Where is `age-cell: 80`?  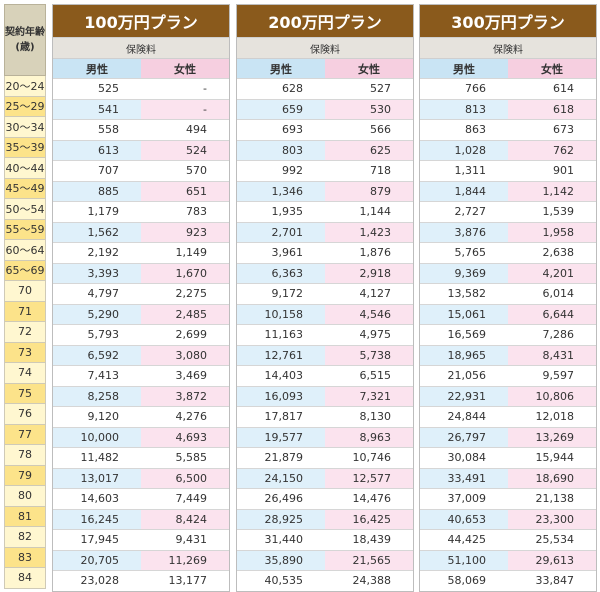 age-cell: 80 is located at coordinates (25, 496).